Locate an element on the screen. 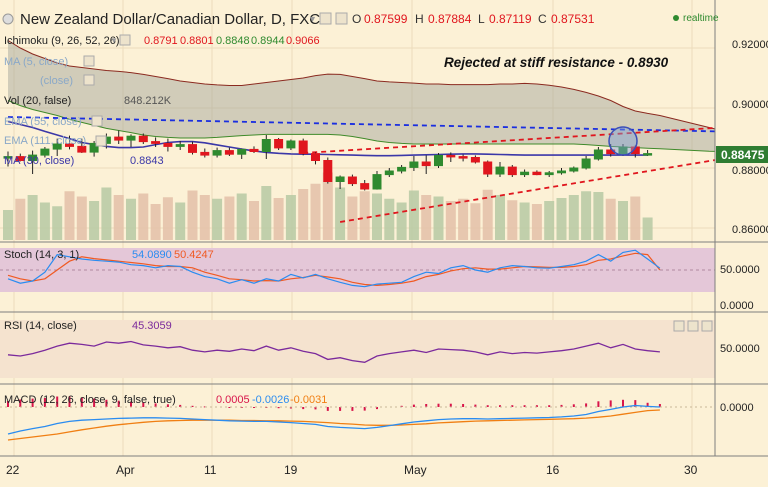 The height and width of the screenshot is (487, 768). collapse-arrow-icon is located at coordinates (8, 19).